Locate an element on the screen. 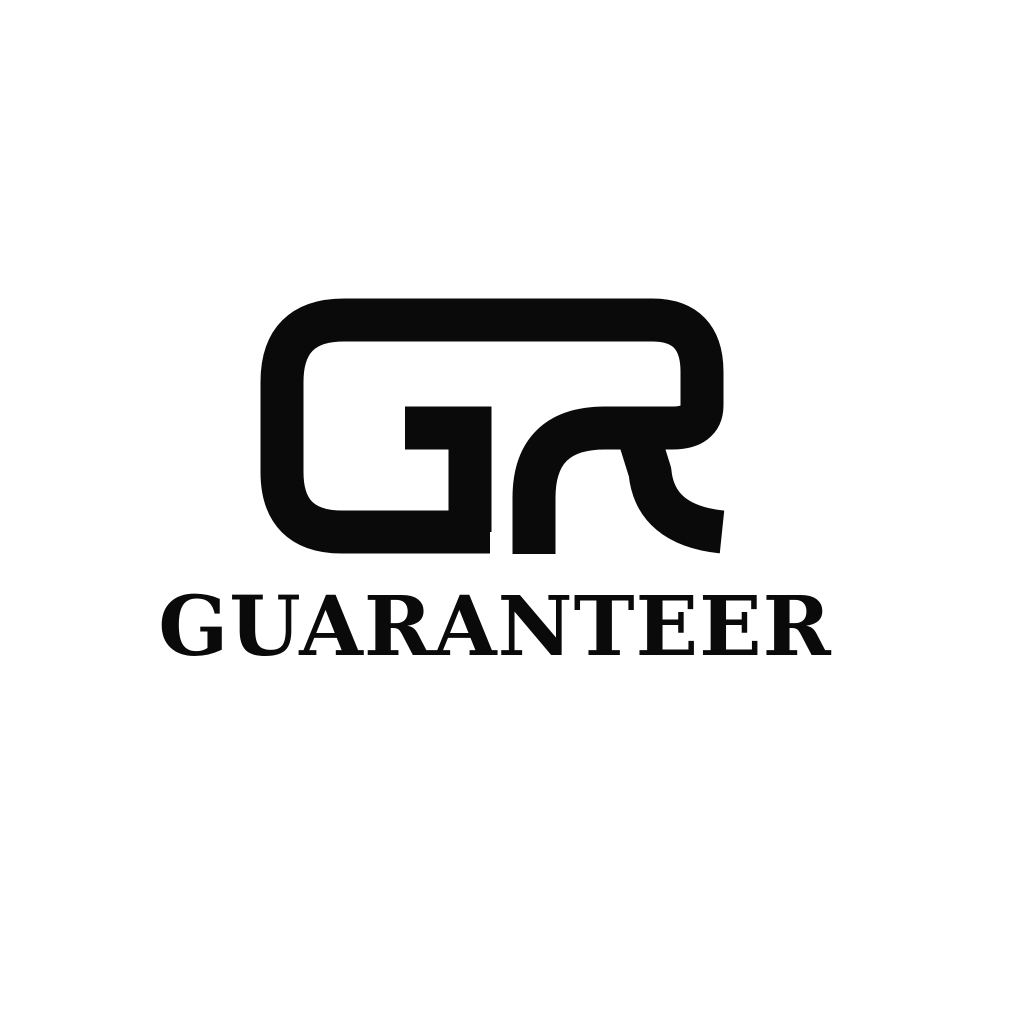 This screenshot has height=1024, width=1024. monogram-g-spur is located at coordinates (448, 469).